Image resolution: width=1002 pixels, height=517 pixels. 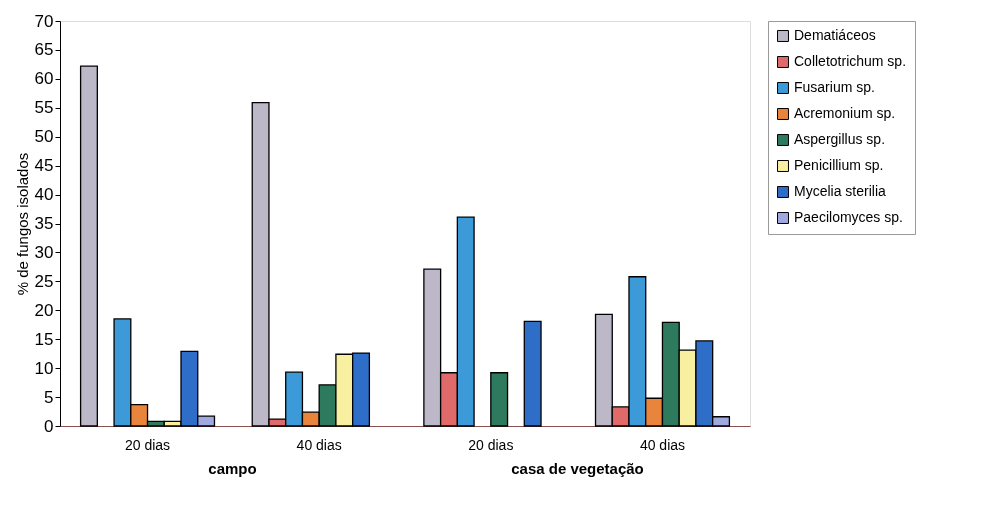 What do you see at coordinates (577, 468) in the screenshot?
I see `text: casa de vegetação` at bounding box center [577, 468].